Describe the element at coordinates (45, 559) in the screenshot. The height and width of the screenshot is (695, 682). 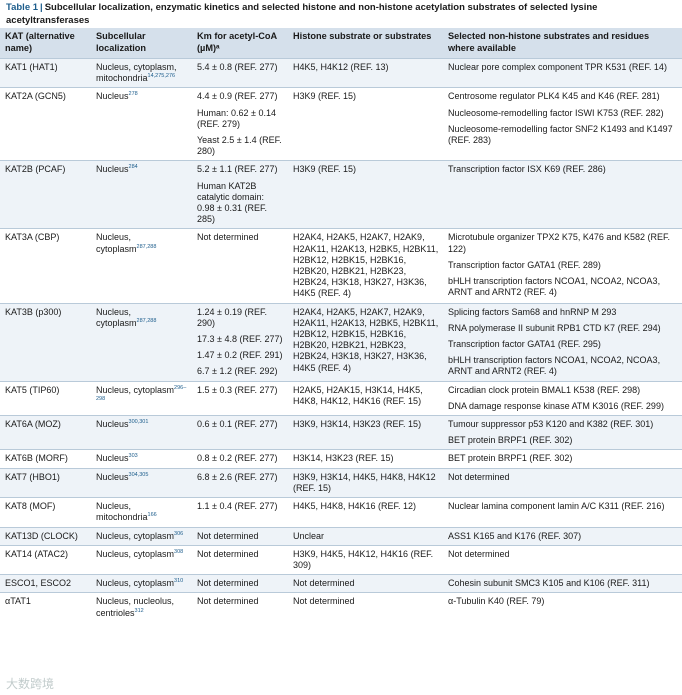
I see `cell-kat: KAT14 (ATAC2)` at that location.